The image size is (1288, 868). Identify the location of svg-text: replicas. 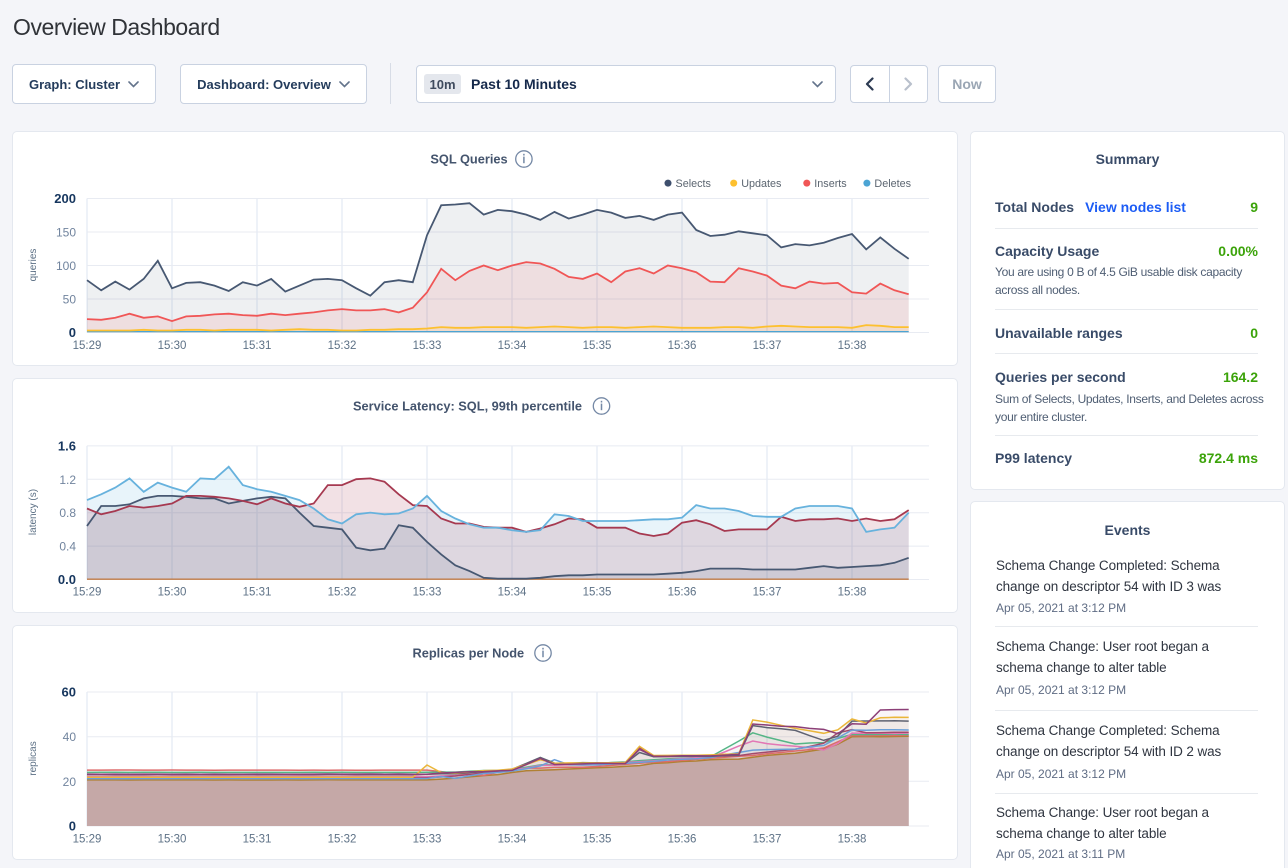
(33, 758).